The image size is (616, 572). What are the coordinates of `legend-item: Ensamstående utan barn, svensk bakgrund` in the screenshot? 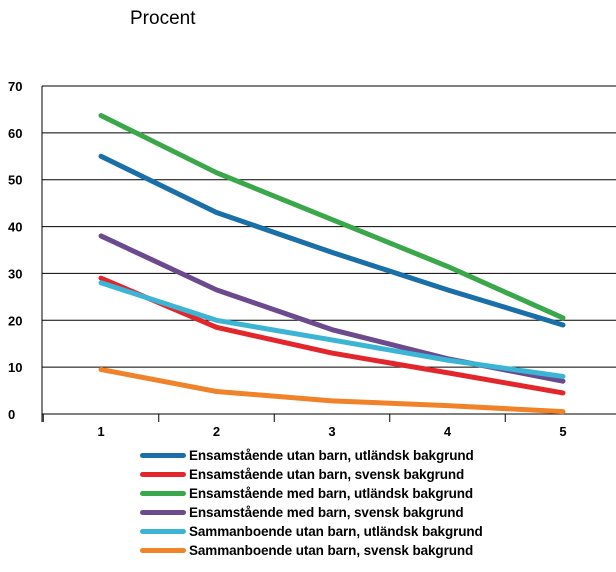 It's located at (311, 474).